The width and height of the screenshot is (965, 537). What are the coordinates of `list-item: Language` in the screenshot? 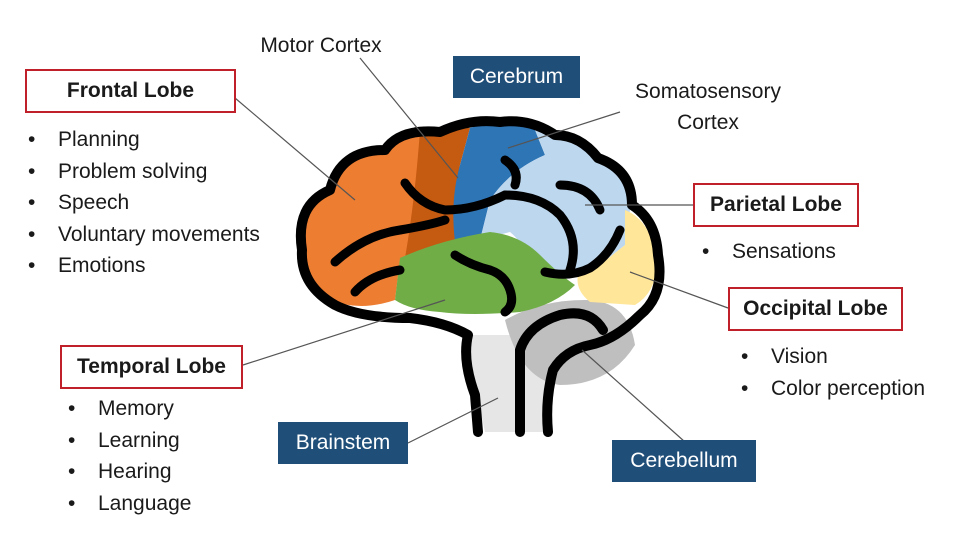 It's located at (129, 504).